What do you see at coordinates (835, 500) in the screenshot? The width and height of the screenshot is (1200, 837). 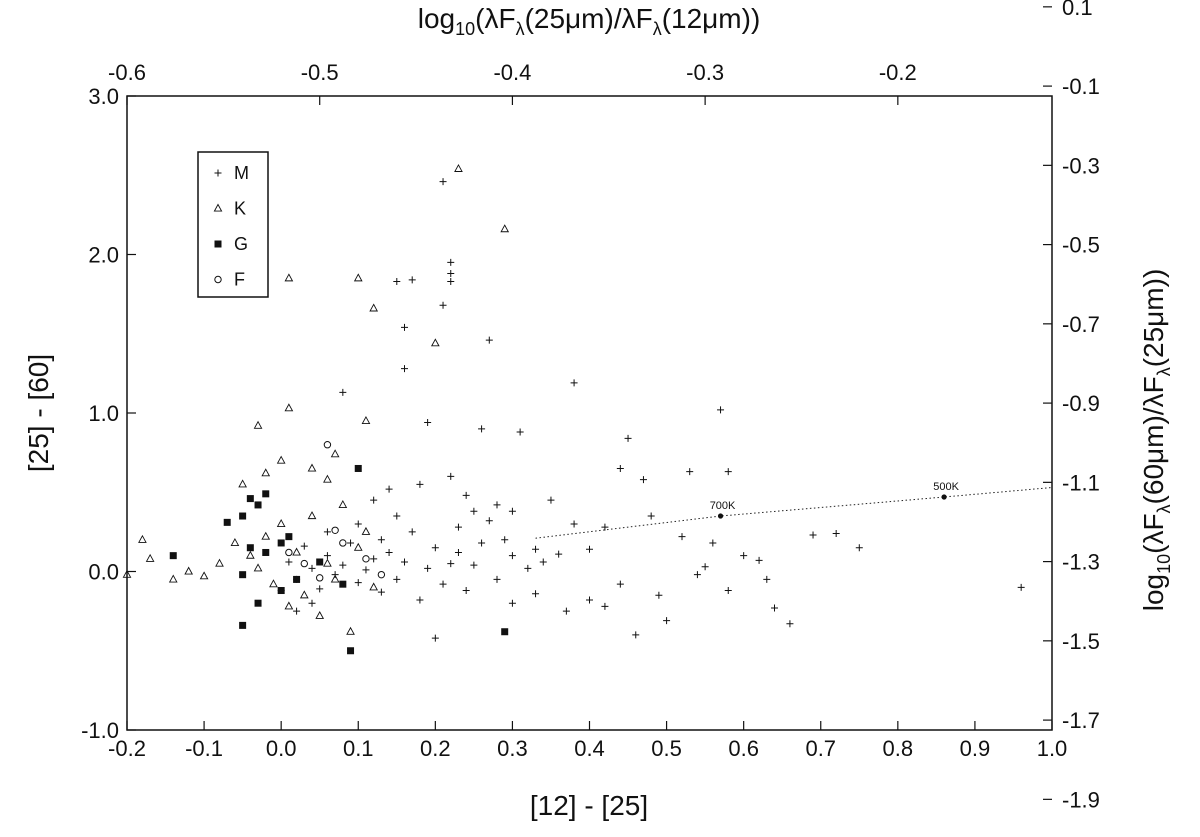 I see `blackbody-labels: 700K 500K` at bounding box center [835, 500].